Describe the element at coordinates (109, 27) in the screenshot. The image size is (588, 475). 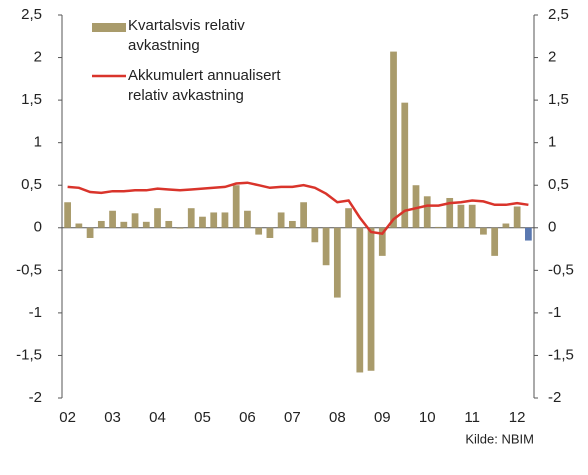
I see `legend-swatch` at that location.